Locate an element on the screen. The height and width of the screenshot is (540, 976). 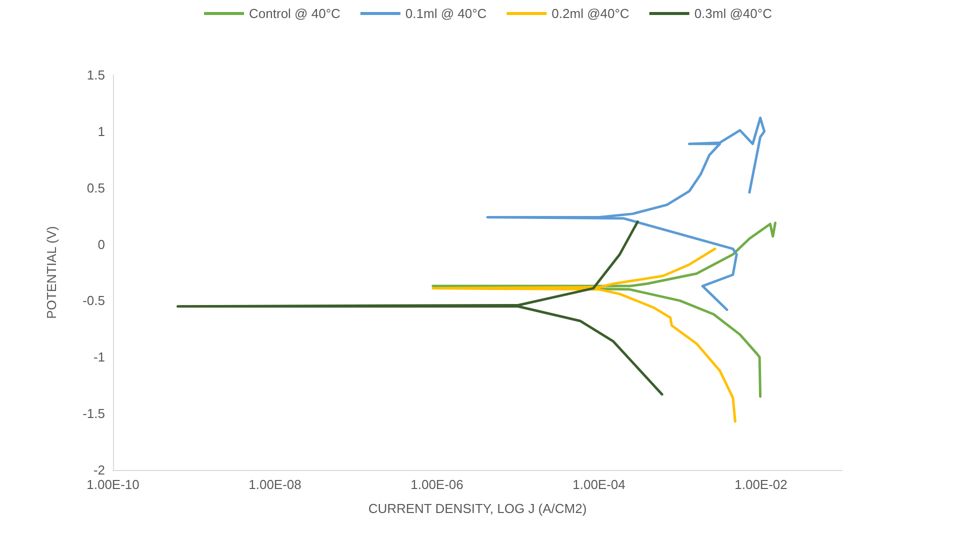
y-axis-title: POTENTIAL (V) is located at coordinates (51, 272).